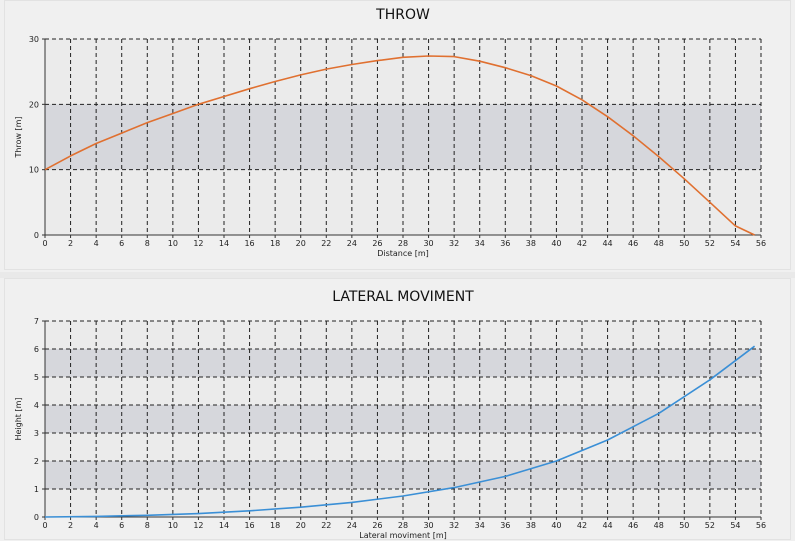 The width and height of the screenshot is (795, 541). I want to click on y-tick-label: 20, so click(34, 104).